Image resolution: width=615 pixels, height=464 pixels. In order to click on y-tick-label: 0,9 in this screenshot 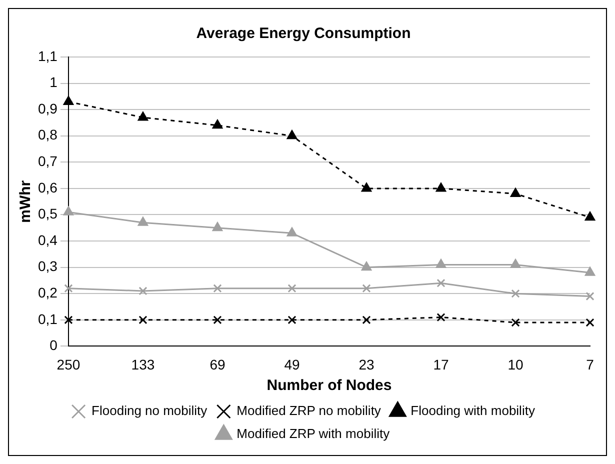, I will do `click(48, 108)`.